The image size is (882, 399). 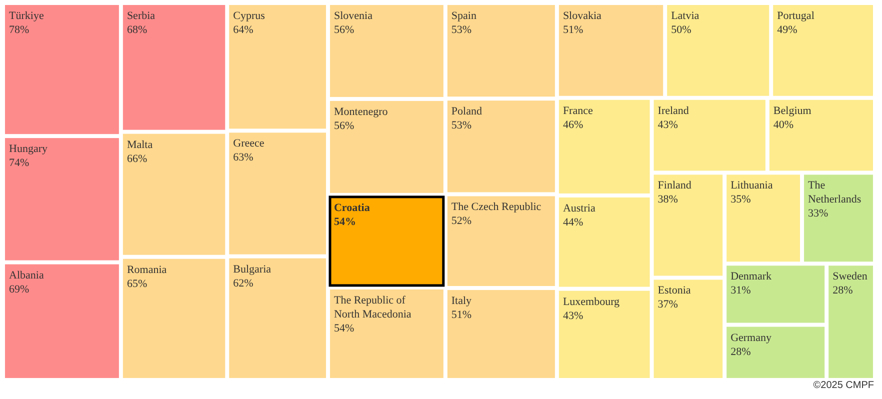 I want to click on category-label: Hungary, so click(x=28, y=149).